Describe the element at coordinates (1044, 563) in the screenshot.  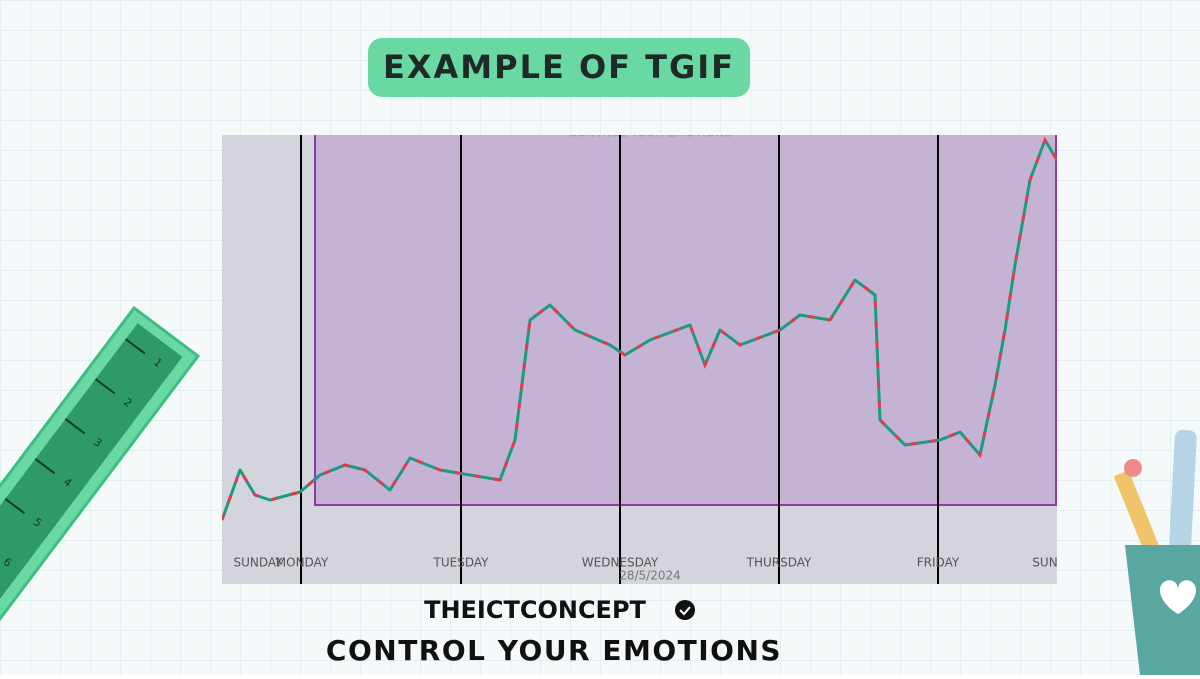
I see `day-label: SUN` at that location.